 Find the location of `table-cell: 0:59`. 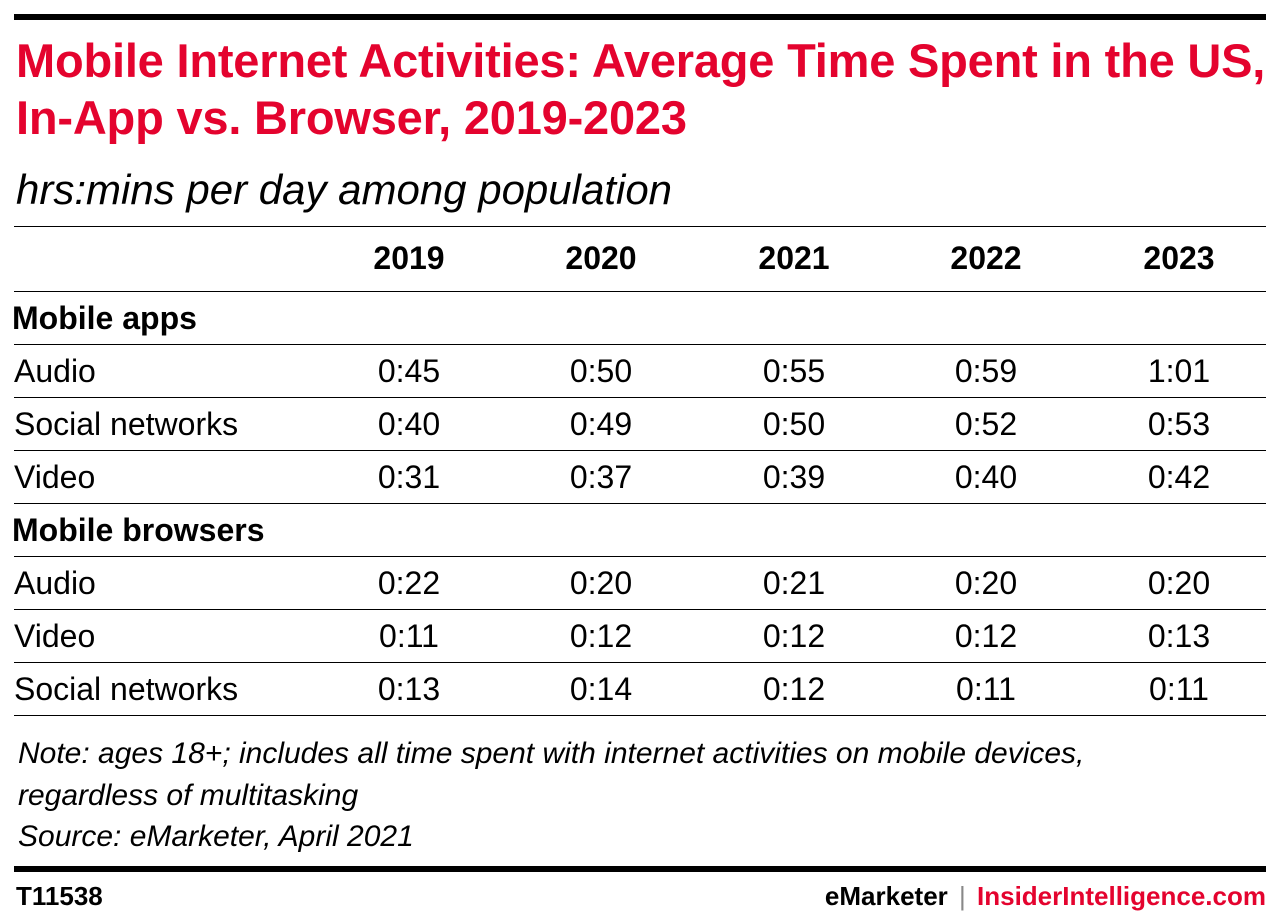

table-cell: 0:59 is located at coordinates (986, 371).